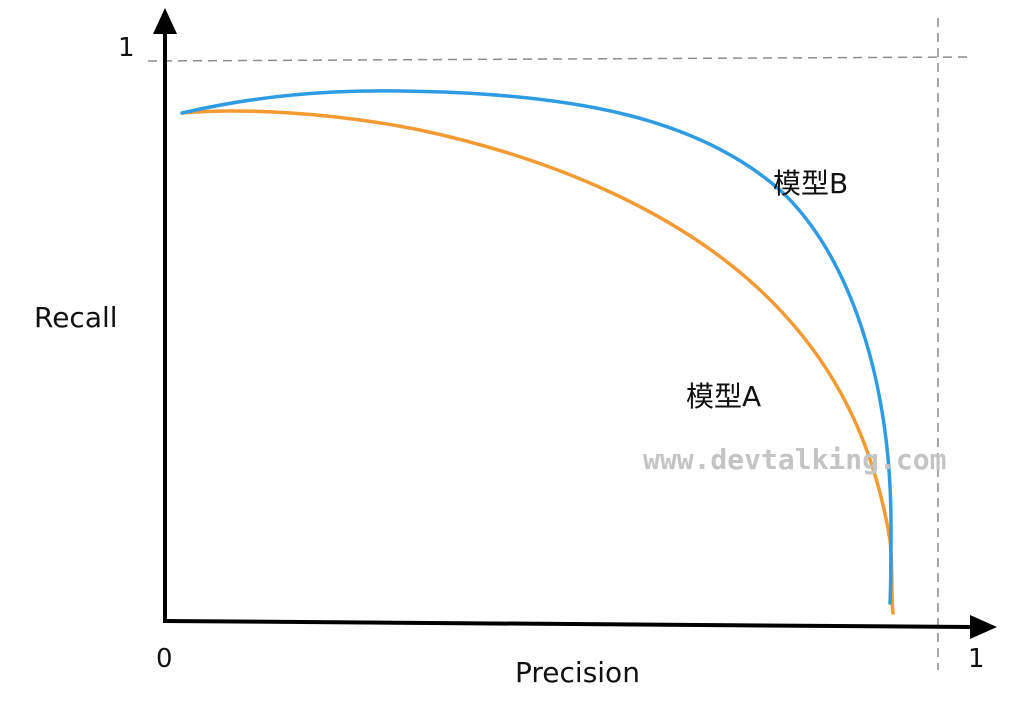  I want to click on x-axis-arrow-icon, so click(983, 627).